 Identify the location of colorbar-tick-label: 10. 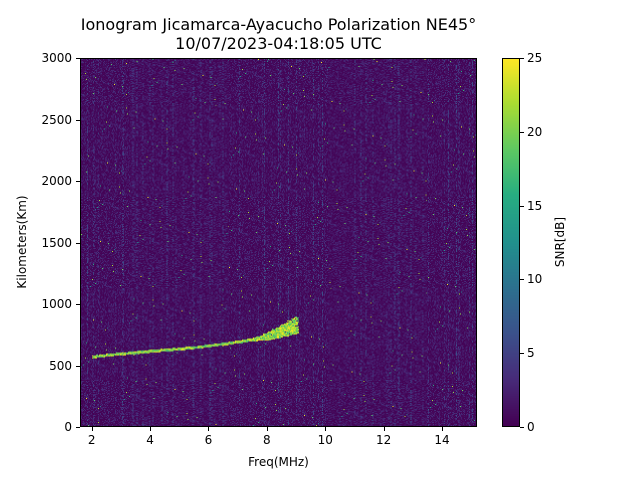
(535, 279).